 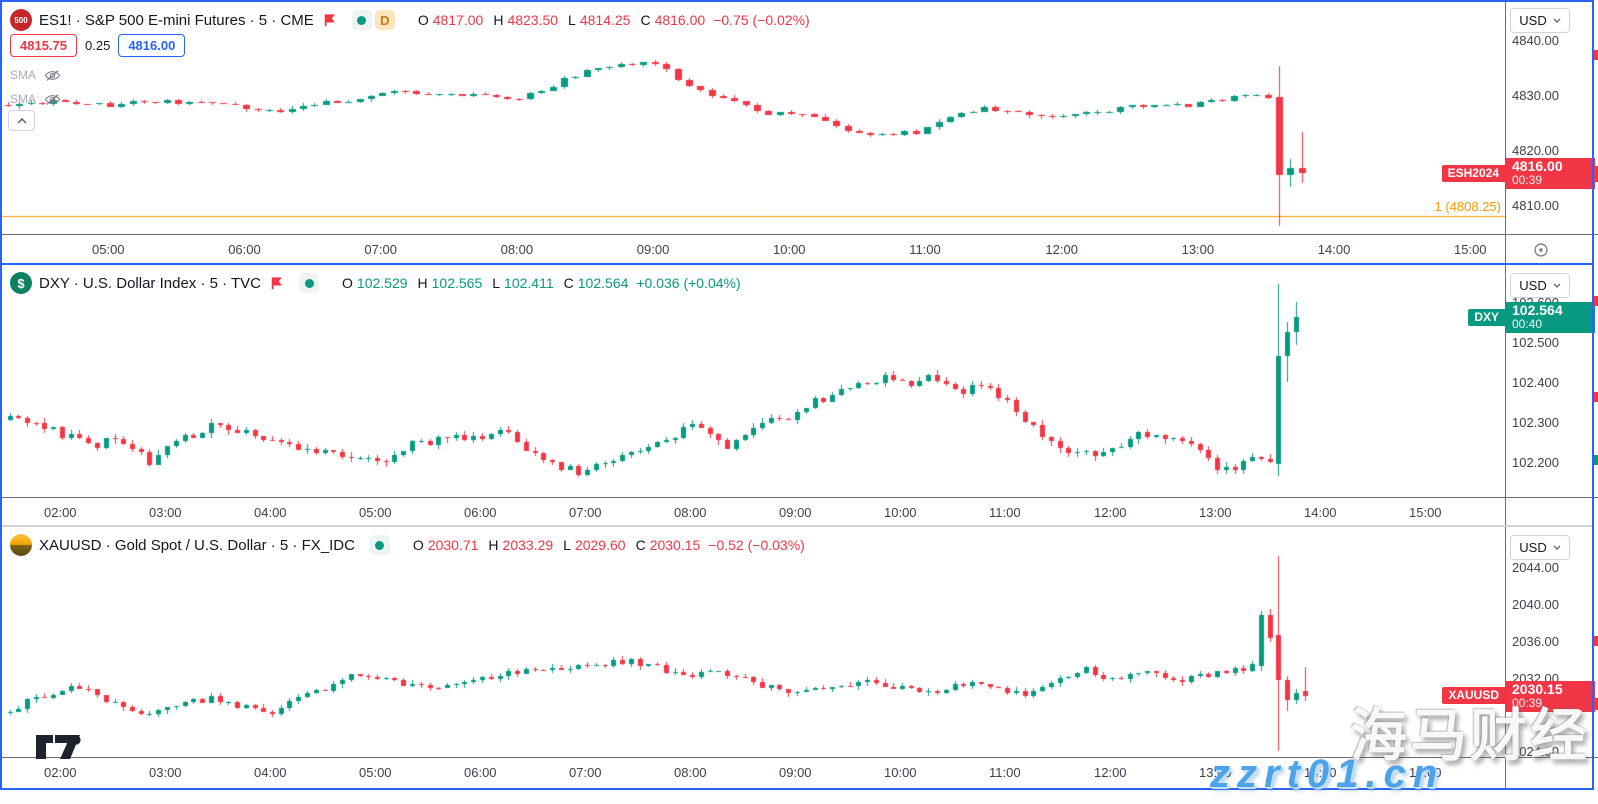 I want to click on active-panel-divider, so click(x=797, y=264).